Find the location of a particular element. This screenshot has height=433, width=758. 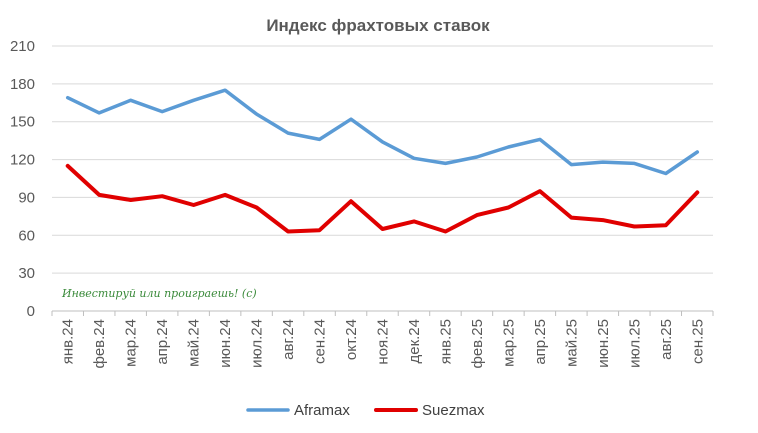

x-tick-label: янв.25 is located at coordinates (445, 341).